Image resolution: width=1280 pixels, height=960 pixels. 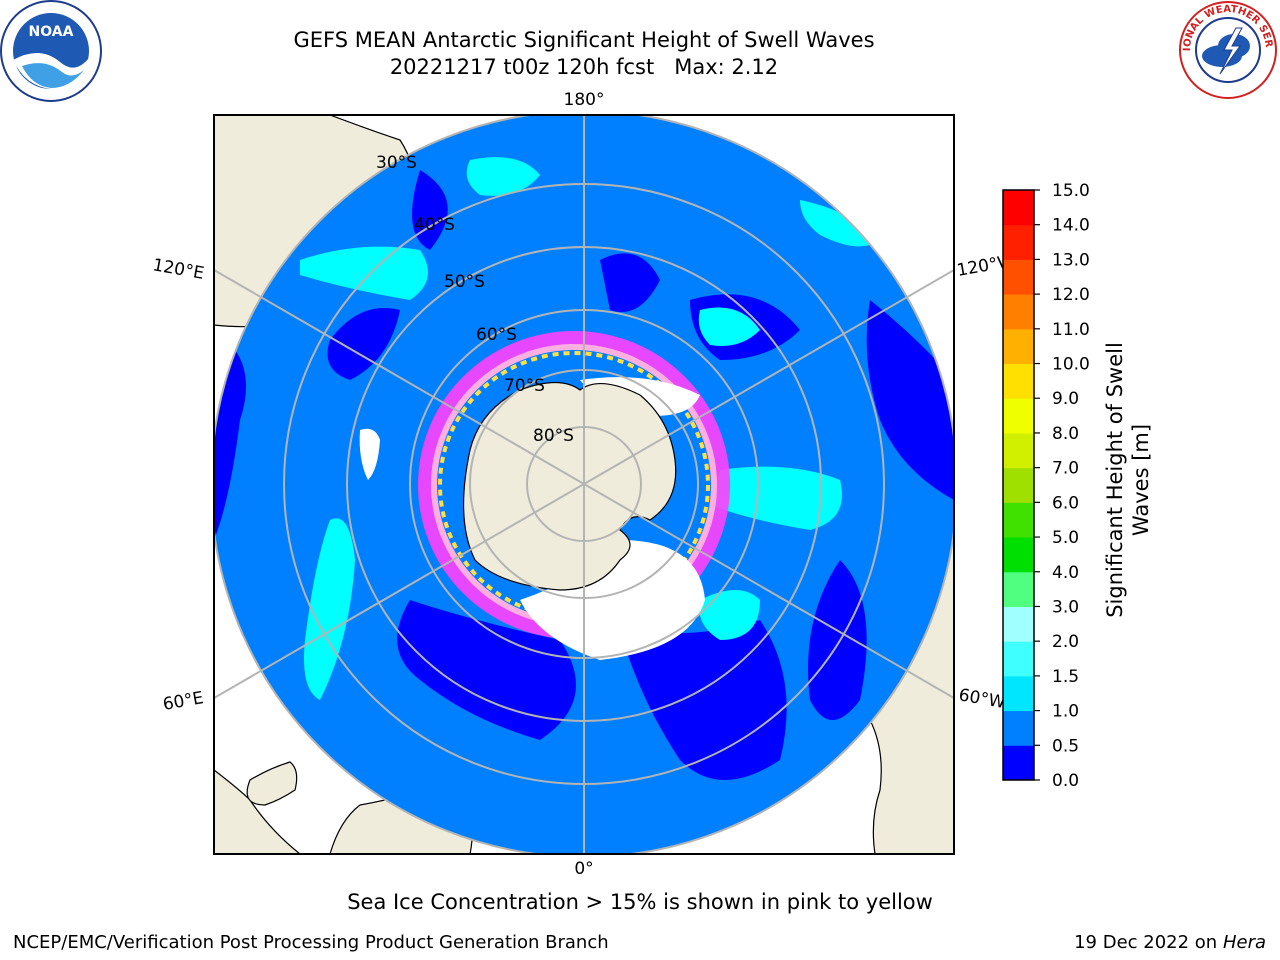 I want to click on lat-label-80s: 80°S, so click(x=553, y=436).